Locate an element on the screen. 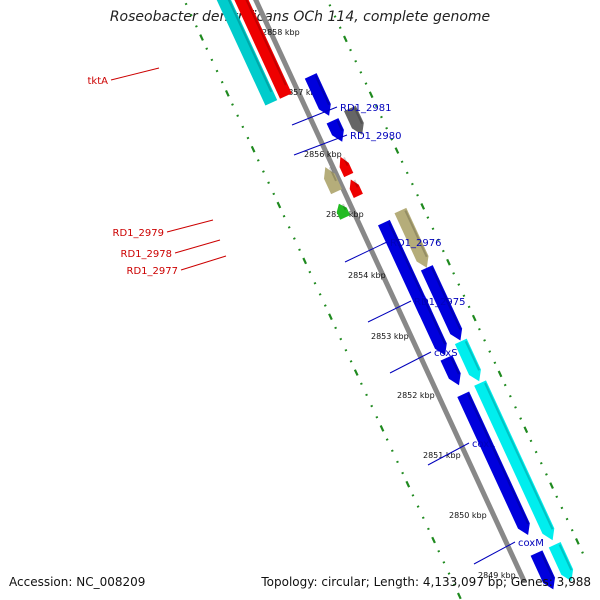  accession-text: Accession: NC_008209 is located at coordinates (77, 582).